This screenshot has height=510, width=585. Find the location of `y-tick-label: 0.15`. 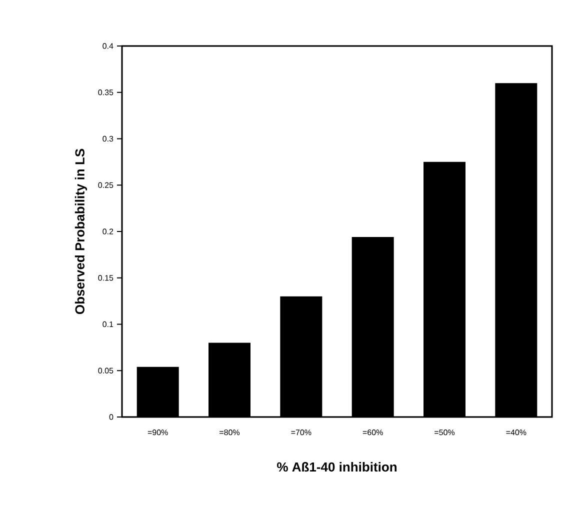

y-tick-label: 0.15 is located at coordinates (106, 278).